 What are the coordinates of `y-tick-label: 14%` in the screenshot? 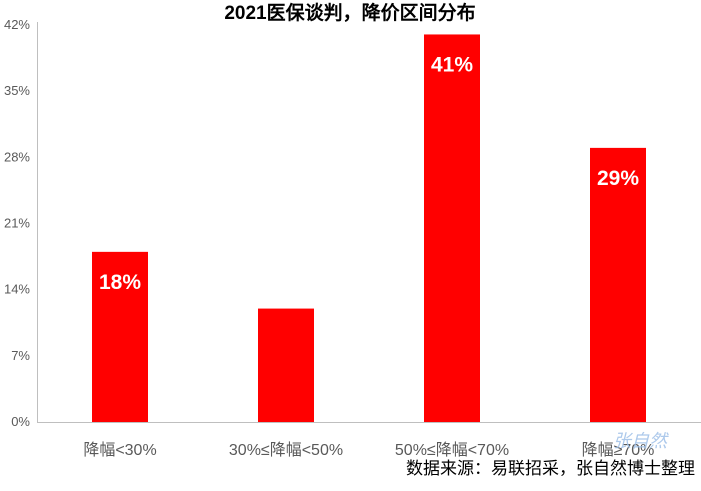 It's located at (17, 289).